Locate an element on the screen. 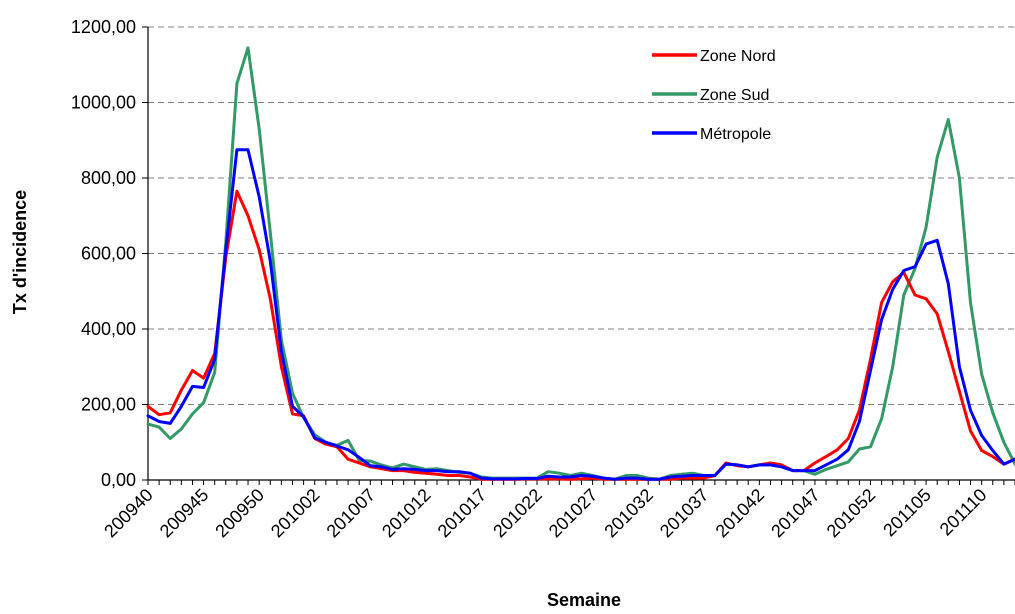  legend: Zone Nord Zone Sud Métropole is located at coordinates (714, 95).